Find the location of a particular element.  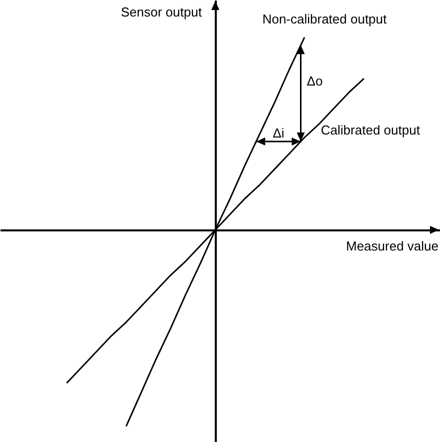

legend-label: Calibrated output is located at coordinates (370, 130).